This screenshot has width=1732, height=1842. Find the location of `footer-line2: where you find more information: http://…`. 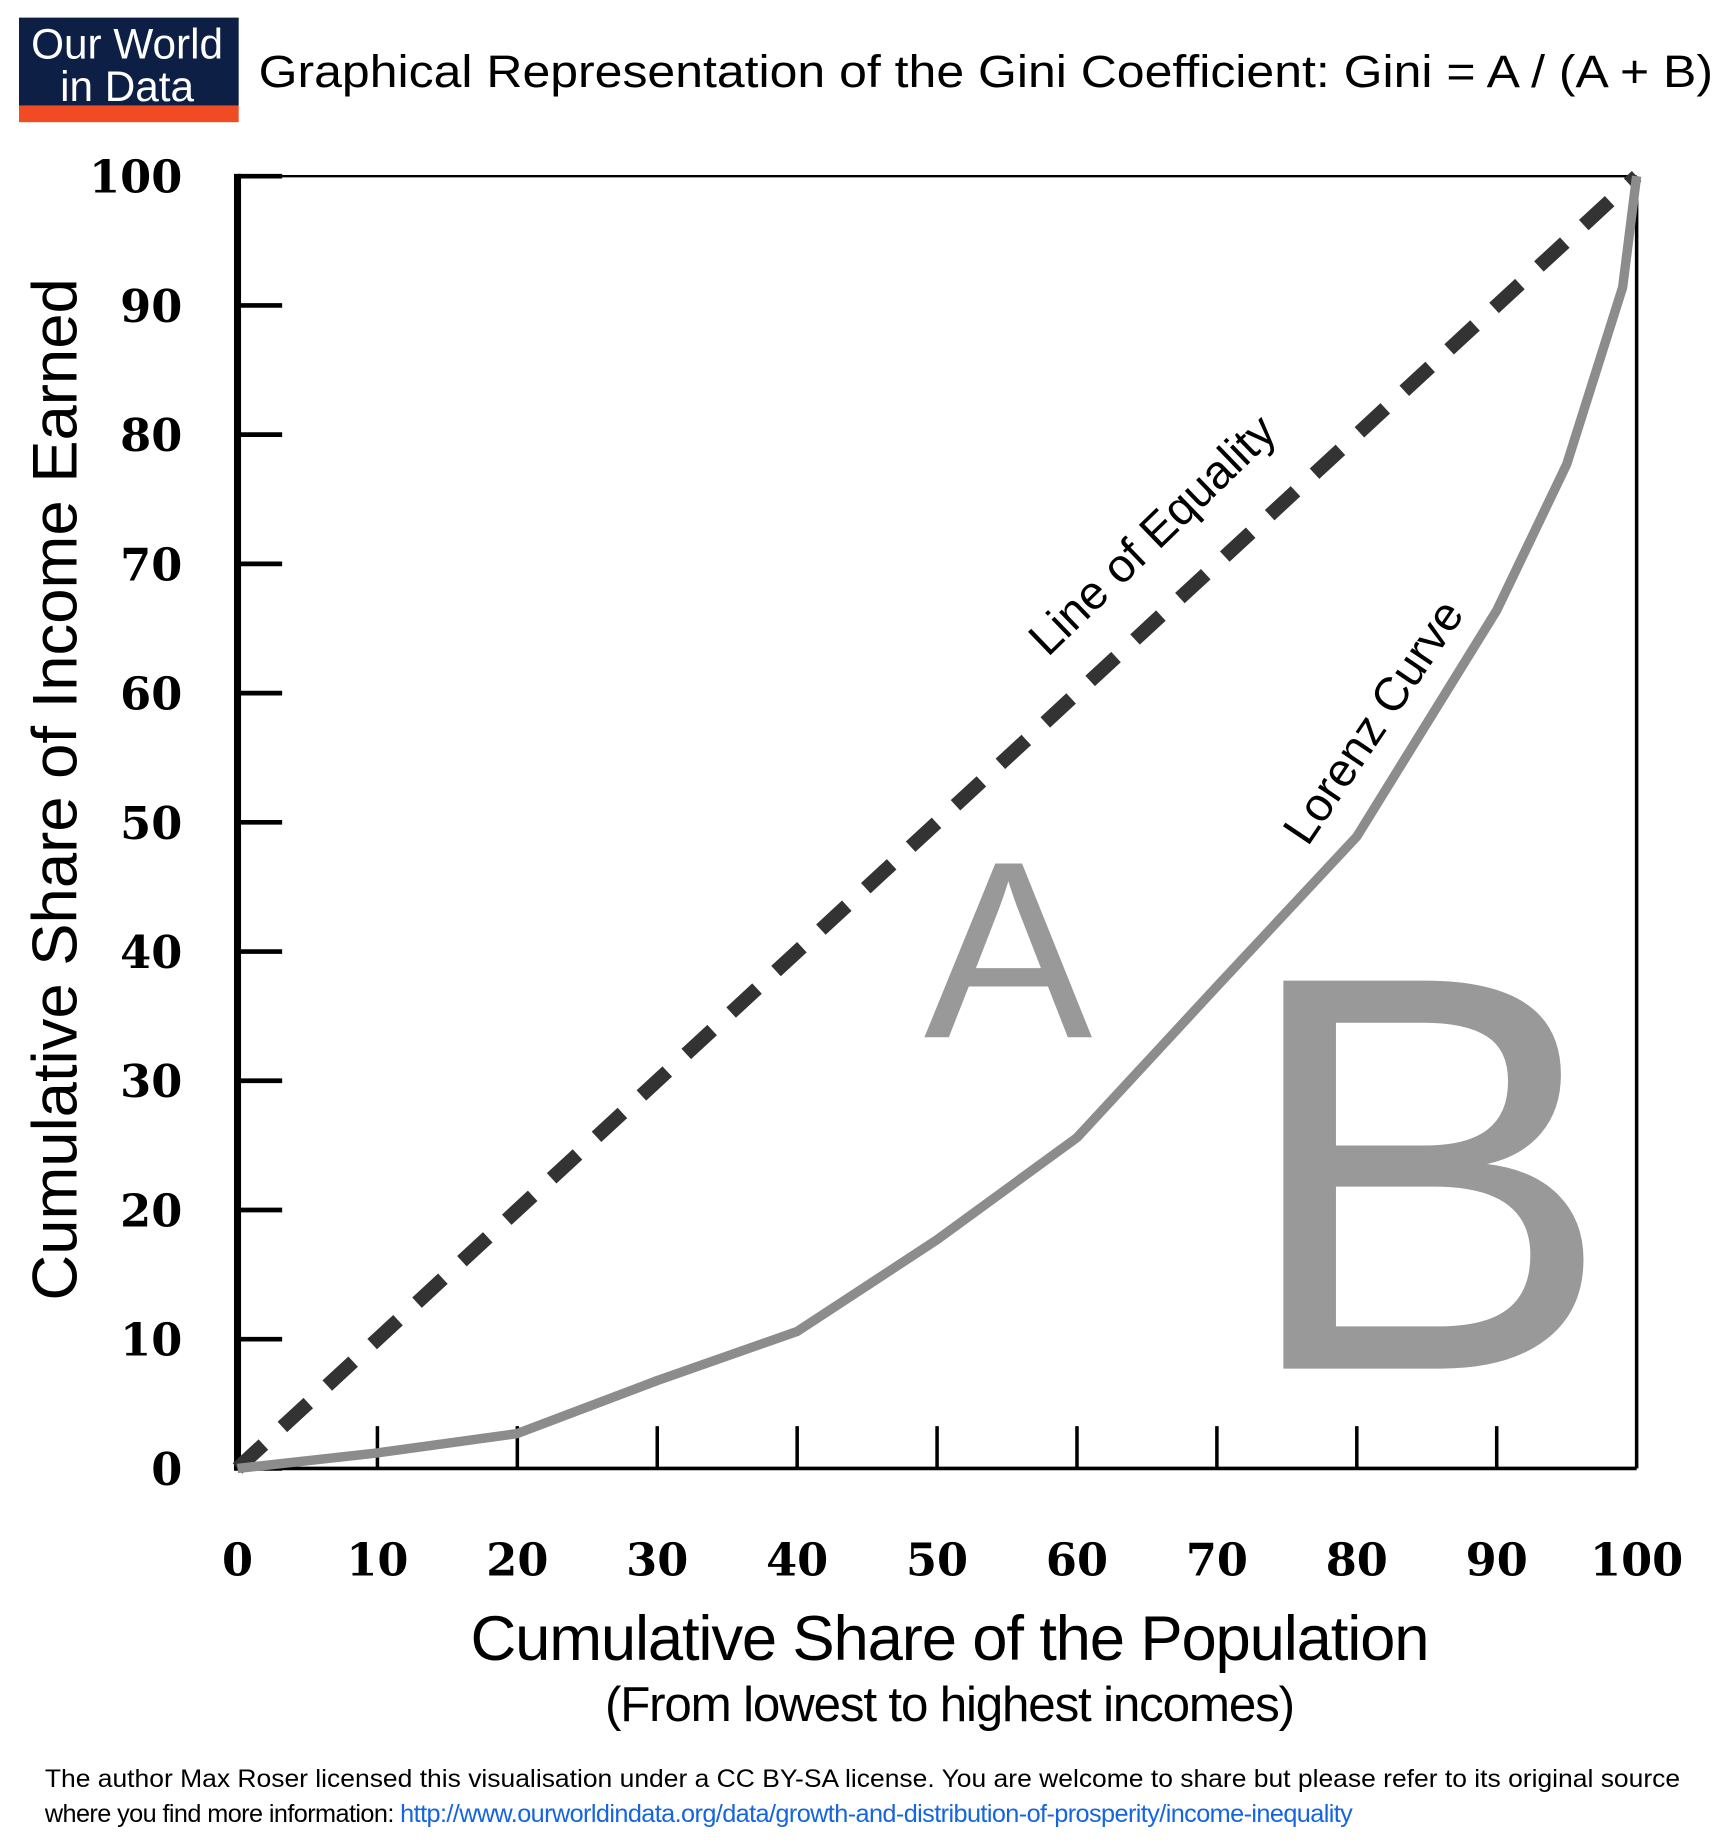

footer-line2: where you find more information: http://… is located at coordinates (698, 1814).